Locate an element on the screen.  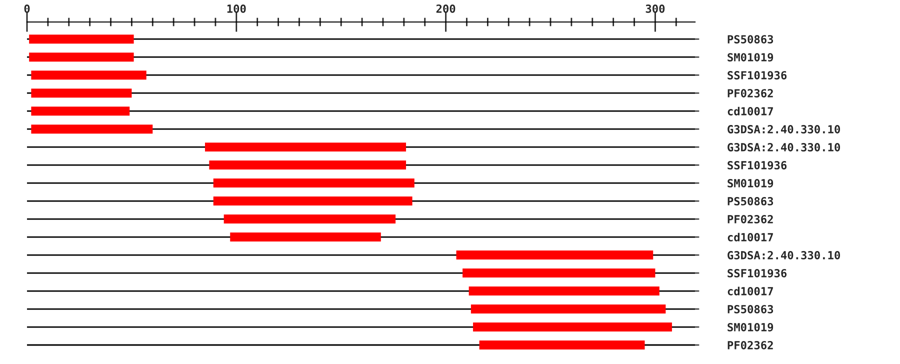
x-tick-label: 300 is located at coordinates (655, 8).